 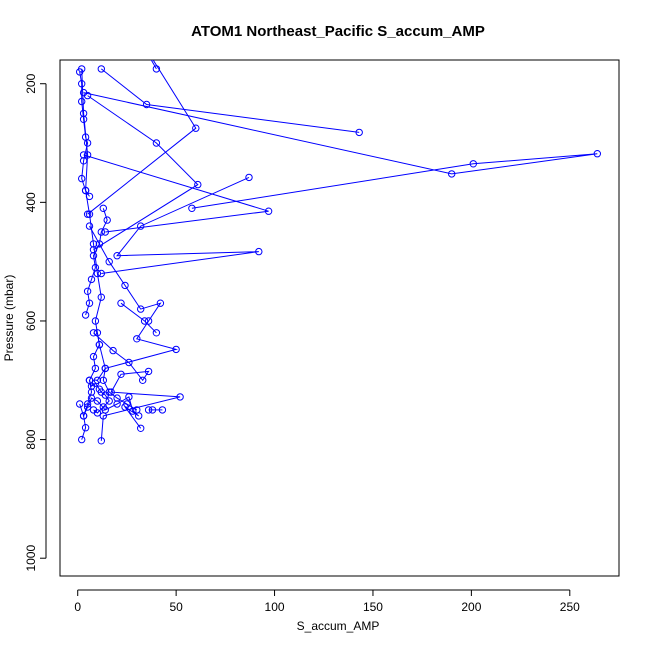 I want to click on y-tick-label: 400, so click(x=31, y=202).